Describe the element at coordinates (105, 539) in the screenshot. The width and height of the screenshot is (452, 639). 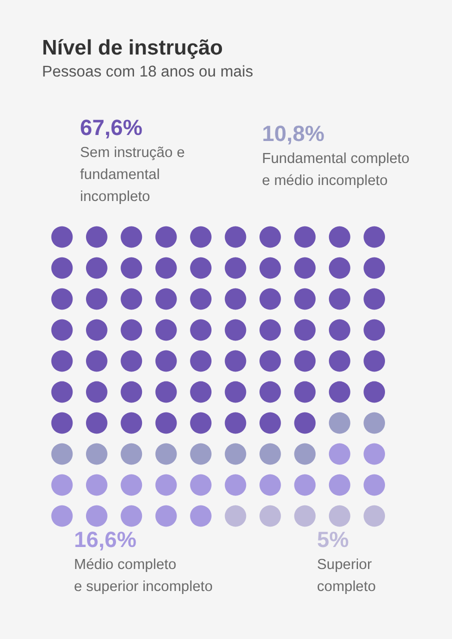
I see `data-label: 16,6%` at that location.